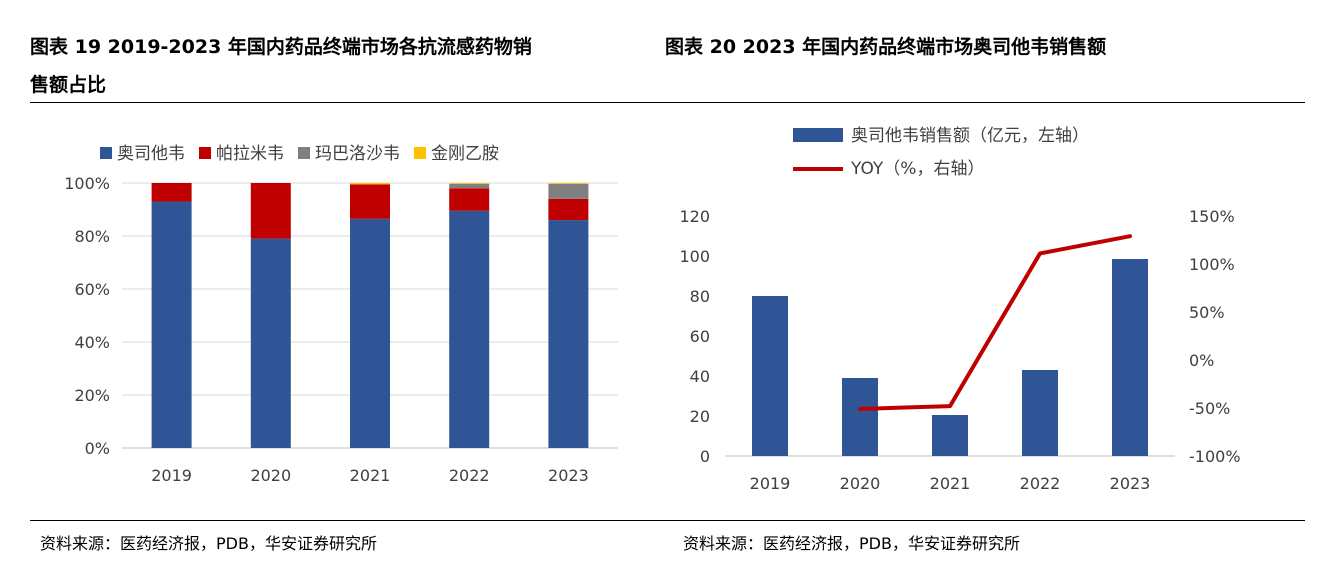  Describe the element at coordinates (357, 154) in the screenshot. I see `legend-label: 玛巴洛沙韦` at that location.